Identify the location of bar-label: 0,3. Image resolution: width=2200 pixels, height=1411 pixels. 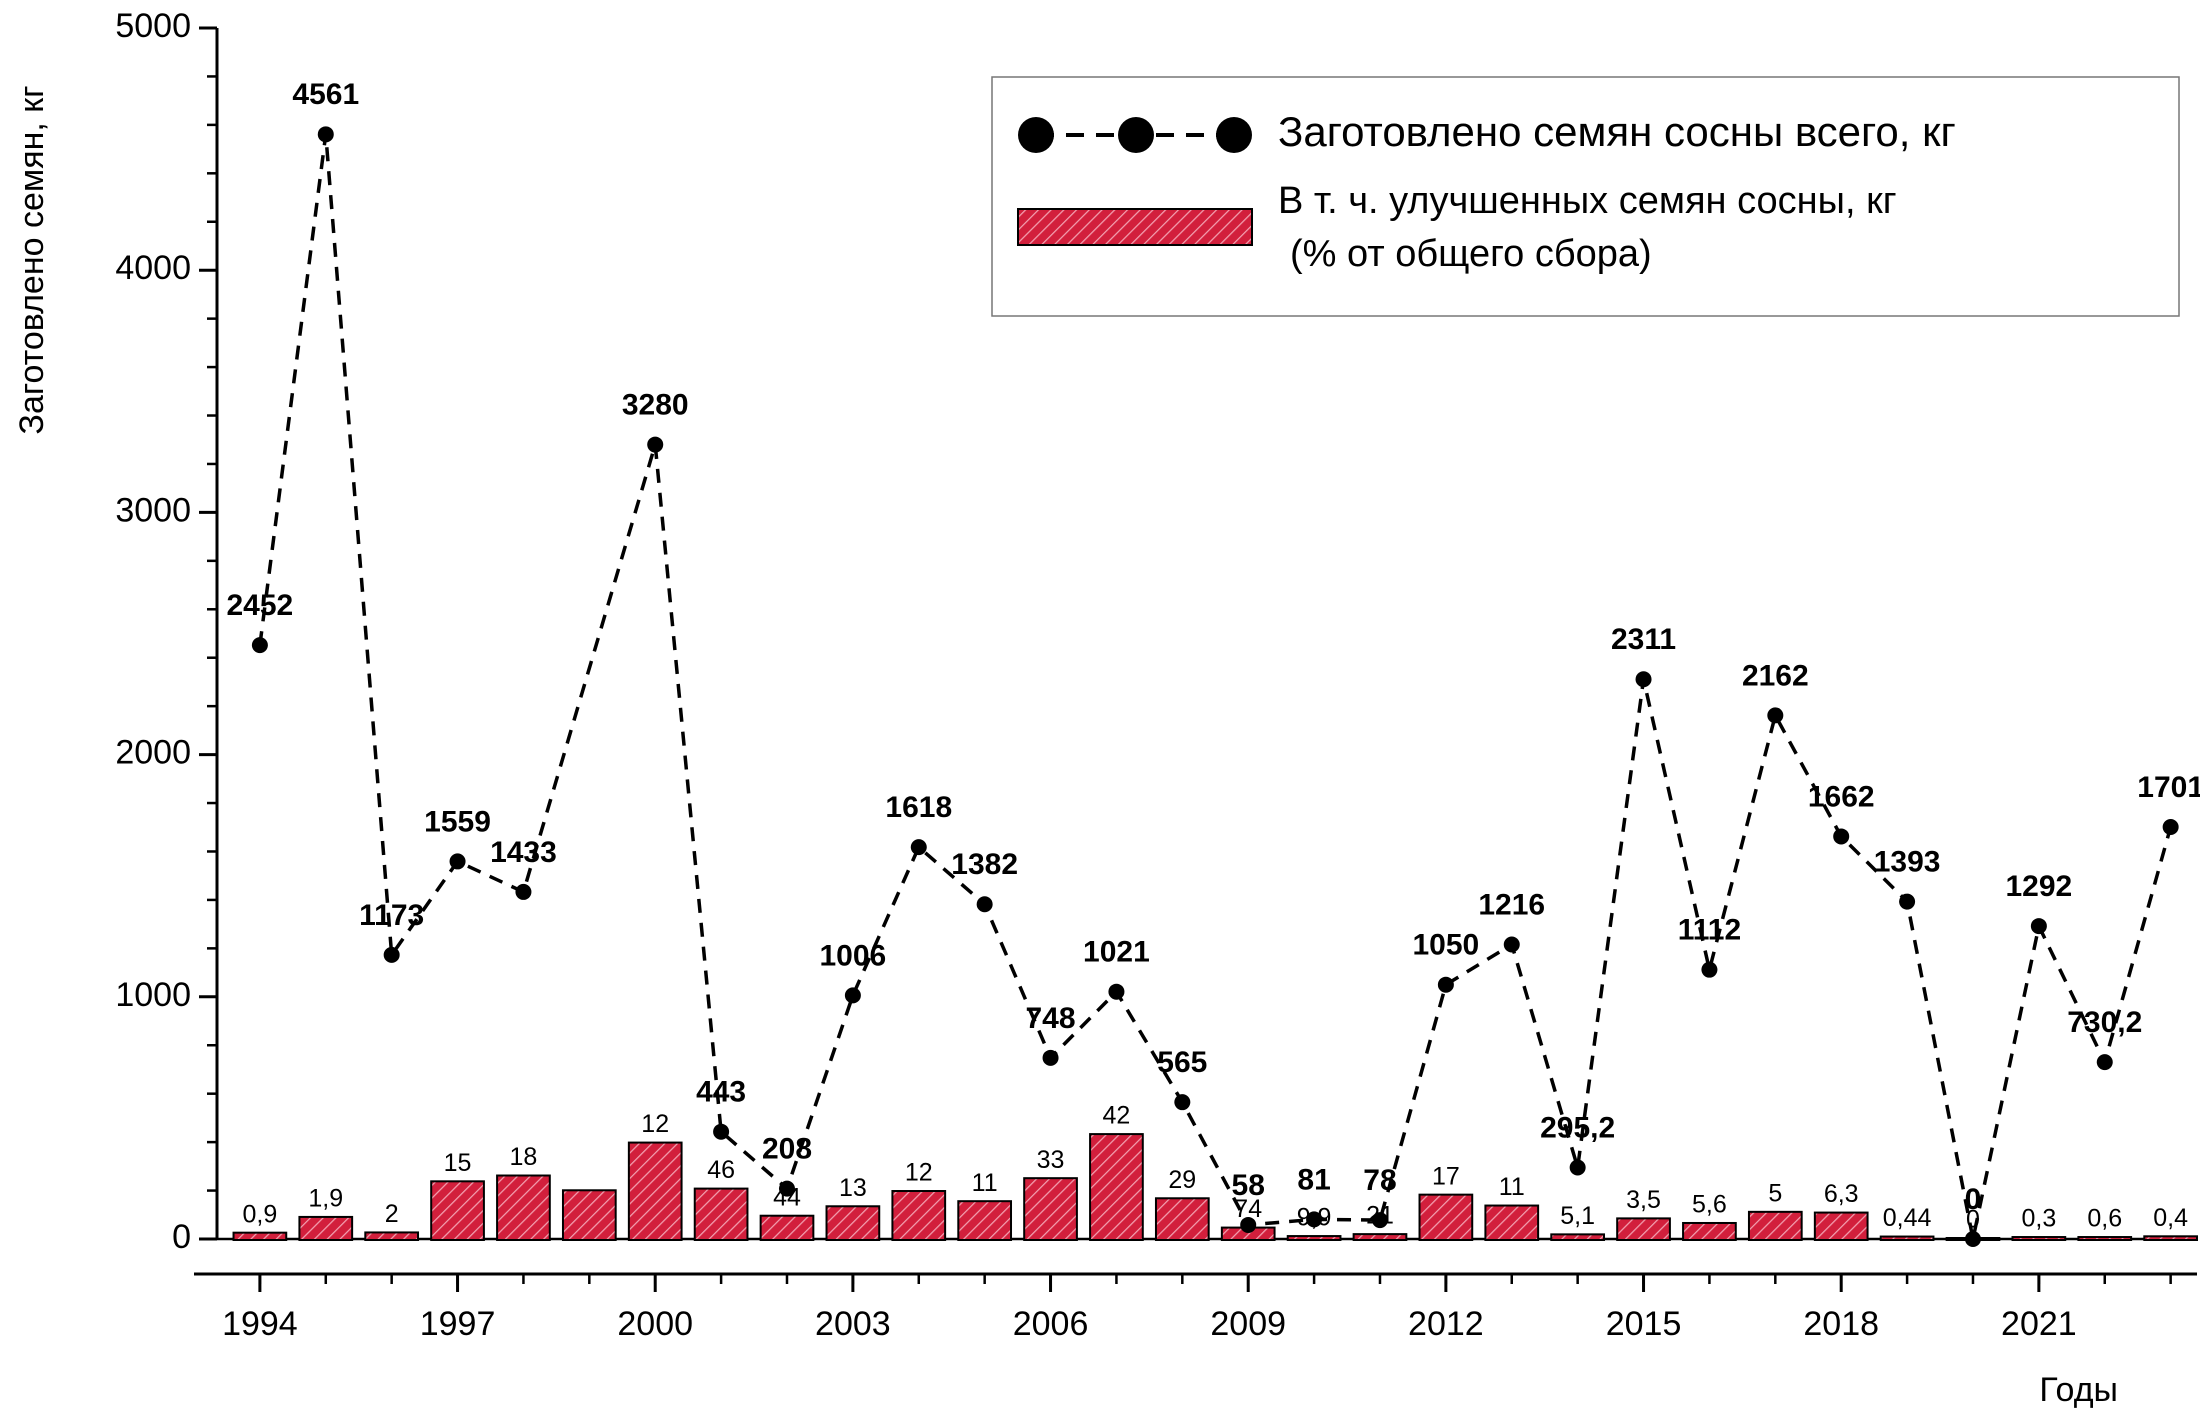
(2038, 1219).